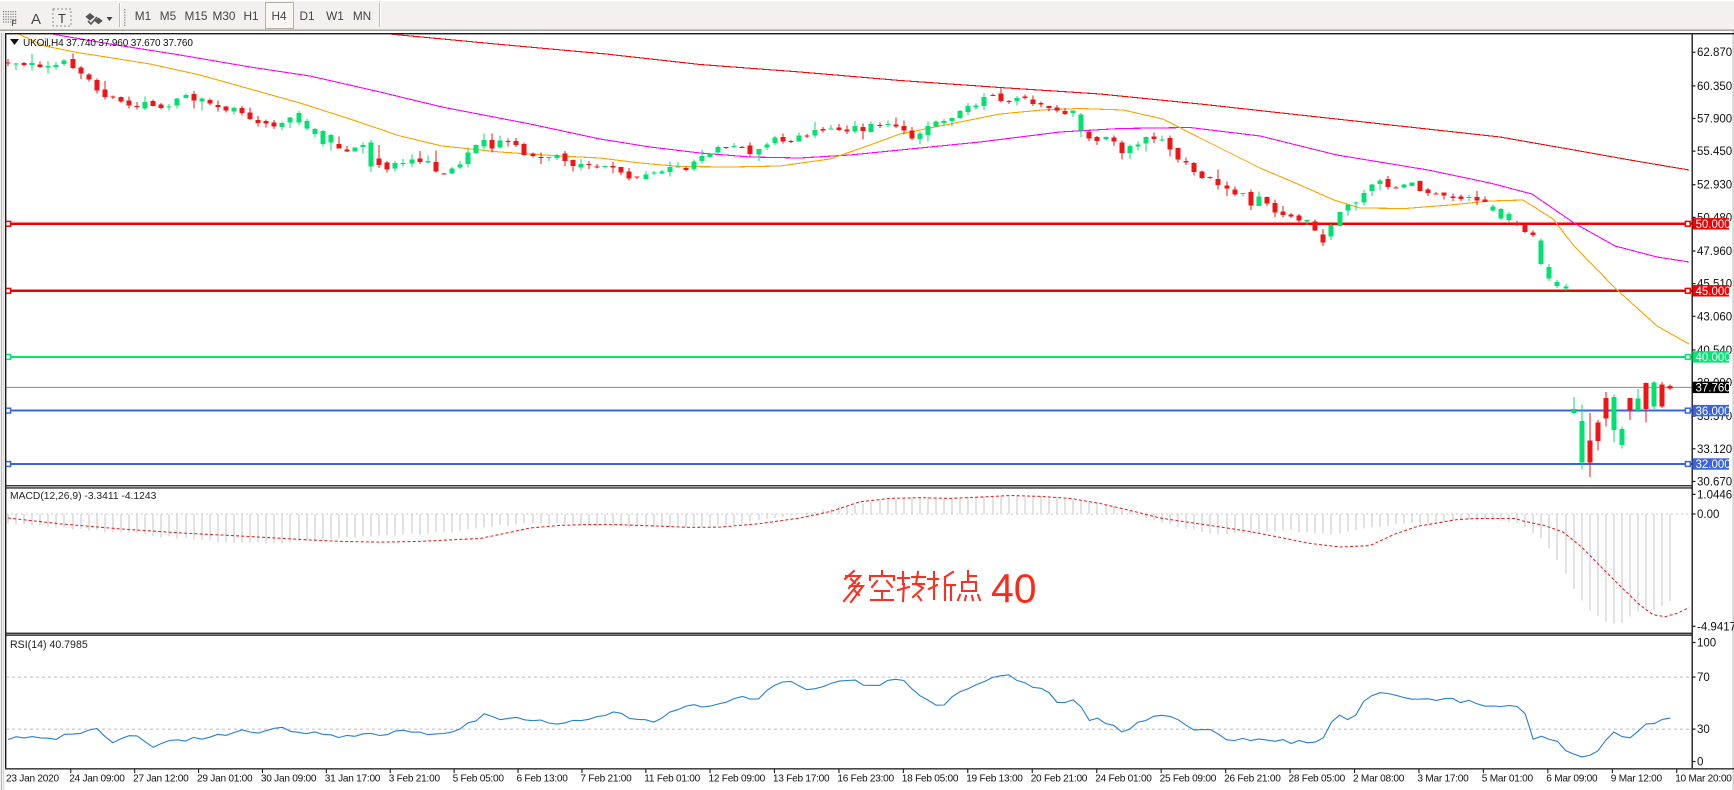  What do you see at coordinates (49, 645) in the screenshot?
I see `svg-text: RSI(14) 40.7985` at bounding box center [49, 645].